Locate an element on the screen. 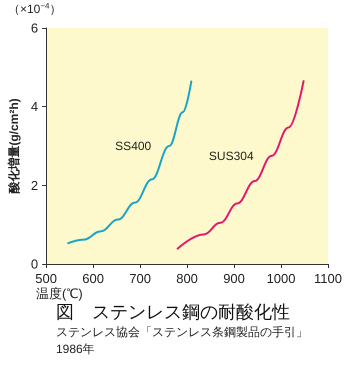 The image size is (346, 368). x-tick-label: 1000 is located at coordinates (281, 278).